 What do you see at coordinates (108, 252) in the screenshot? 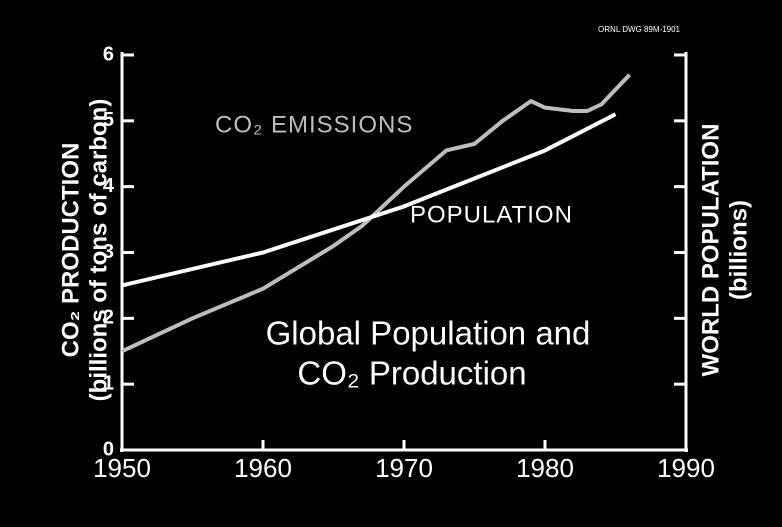
I see `y-tick-label: 3` at bounding box center [108, 252].